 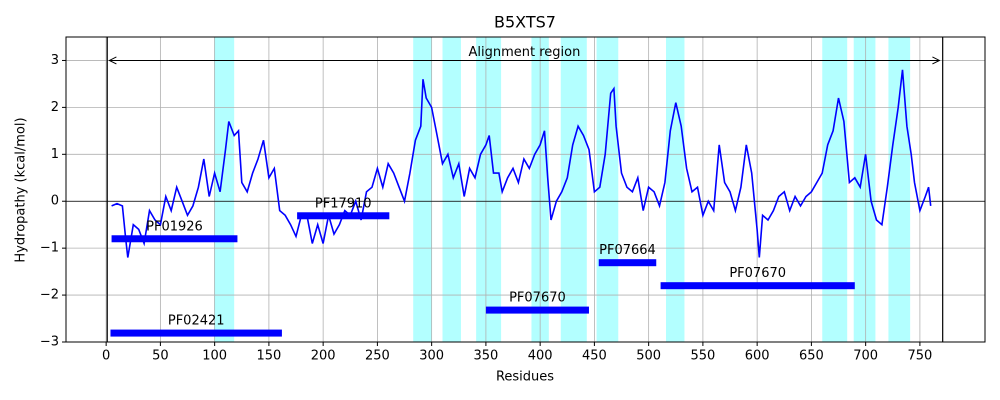 What do you see at coordinates (21, 189) in the screenshot?
I see `y-axis-label: Hydropathy (kcal/mol)` at bounding box center [21, 189].